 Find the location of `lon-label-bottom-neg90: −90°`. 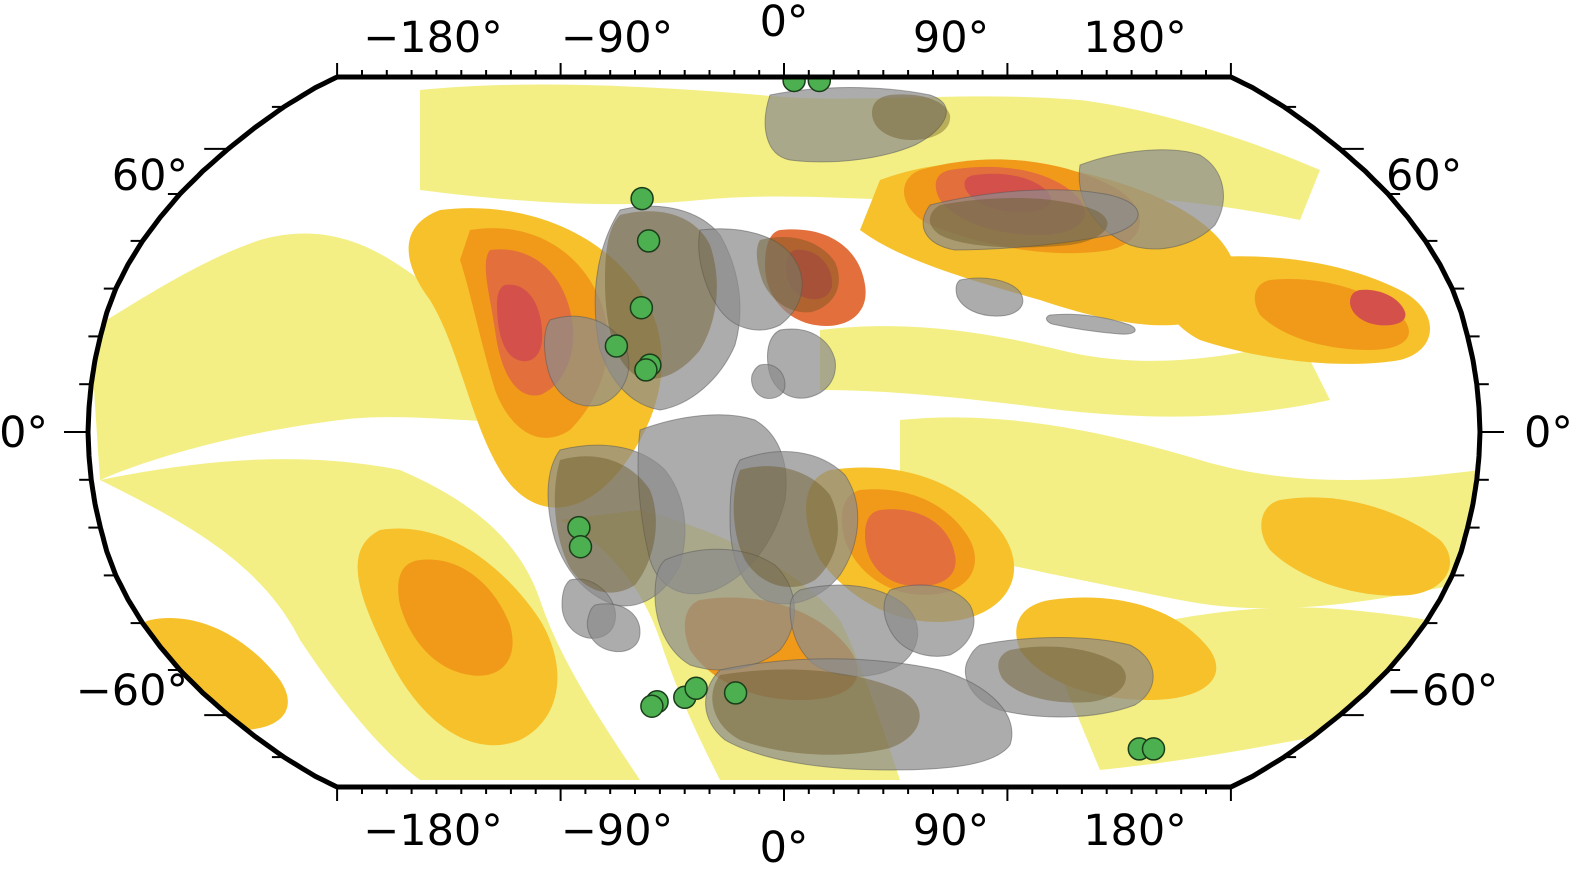

lon-label-bottom-neg90: −90° is located at coordinates (617, 831).